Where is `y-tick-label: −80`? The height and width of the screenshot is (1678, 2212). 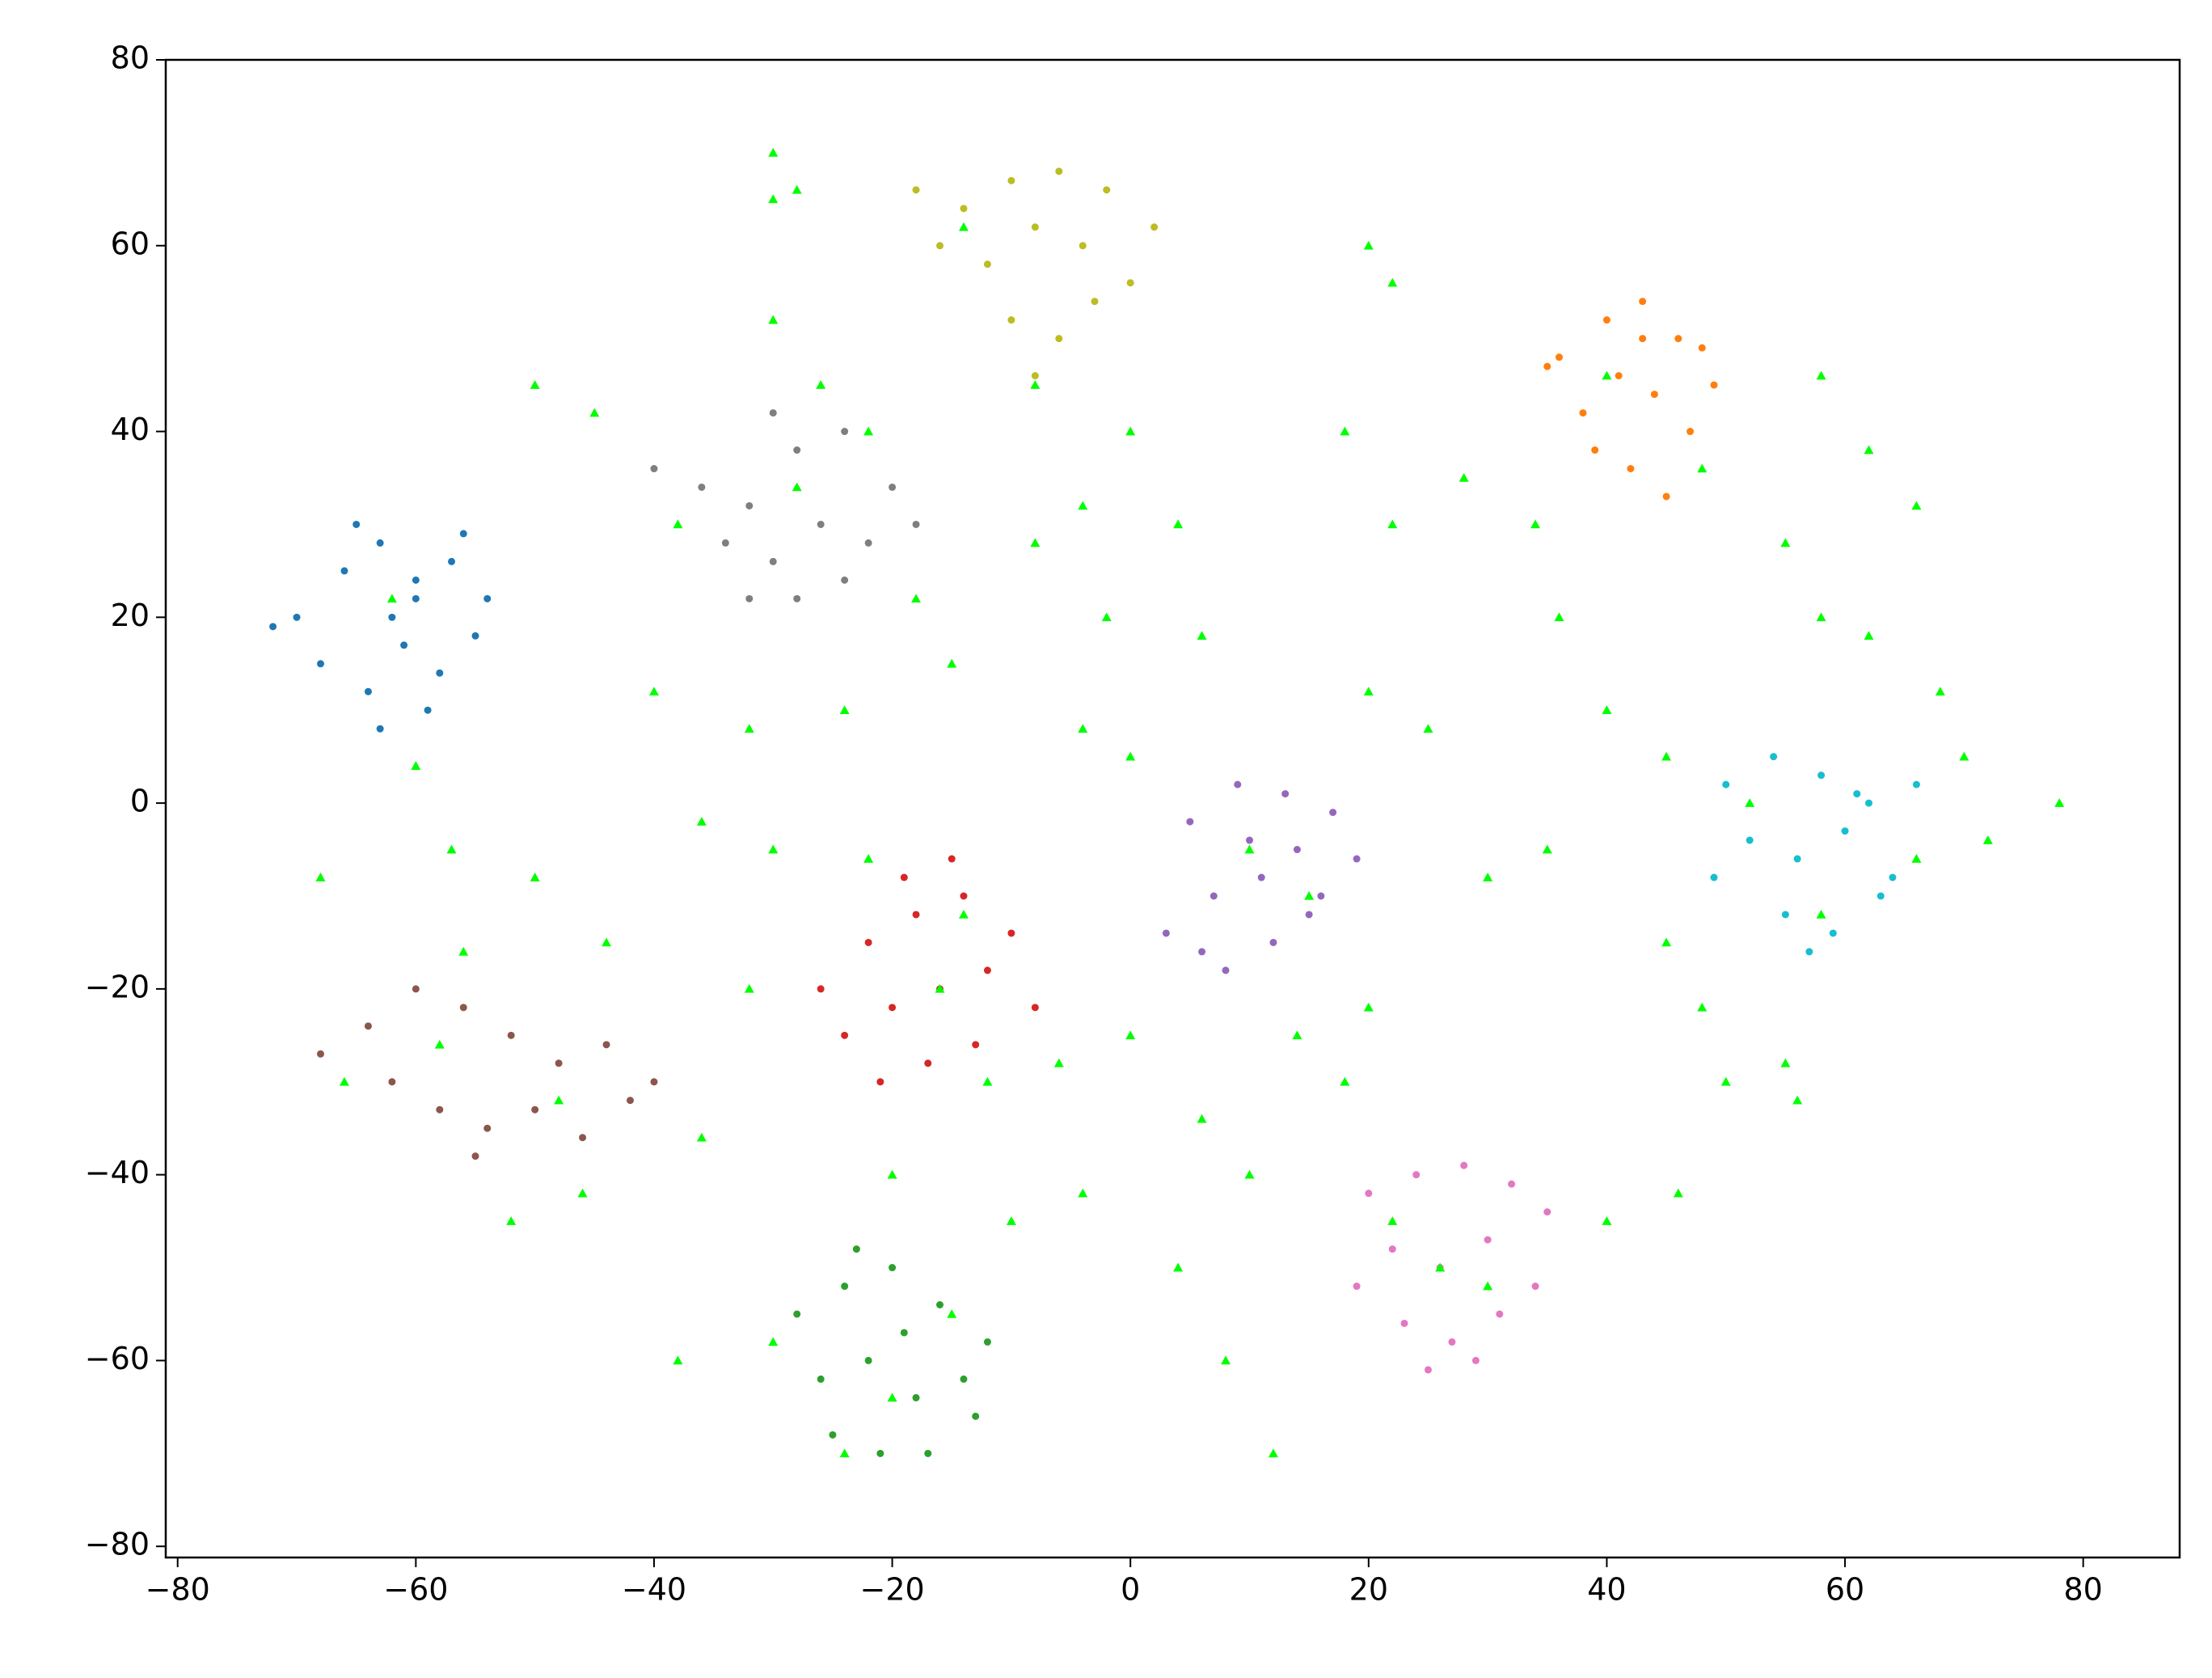 y-tick-label: −80 is located at coordinates (118, 1544).